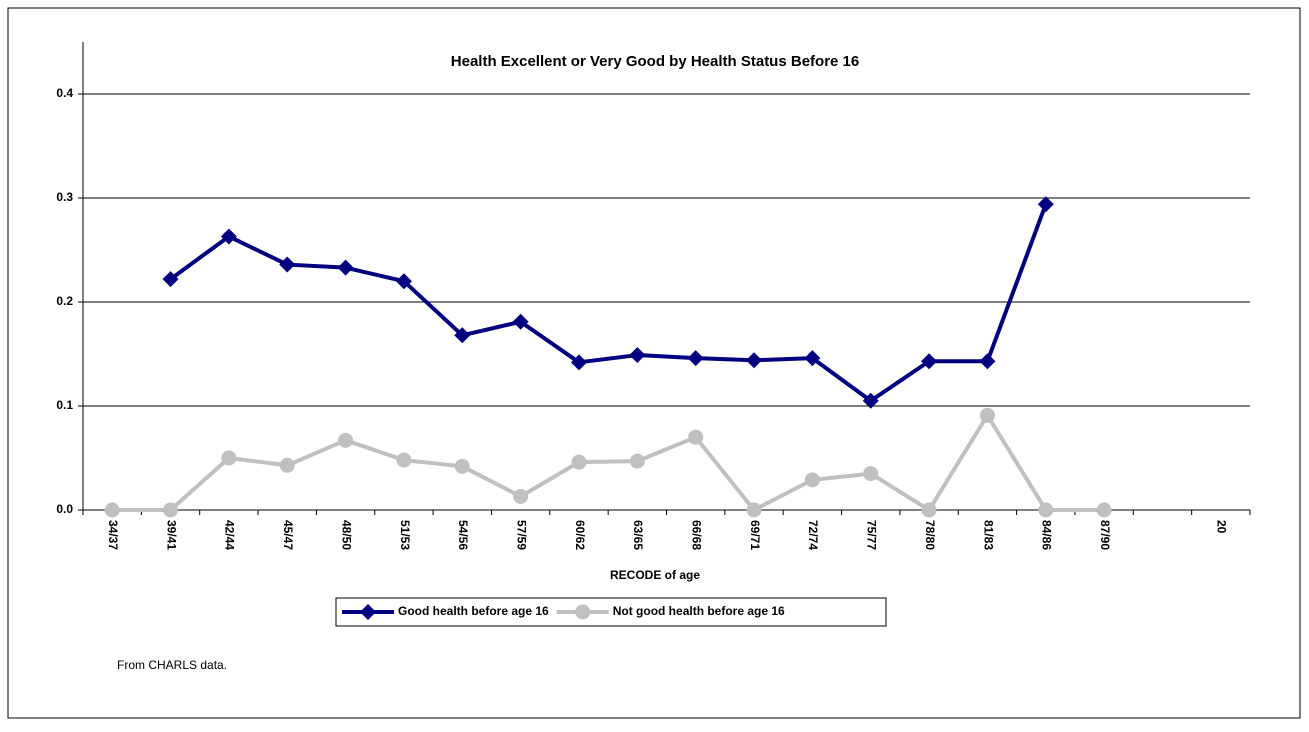  I want to click on legend-label: Not good health before age 16, so click(699, 611).